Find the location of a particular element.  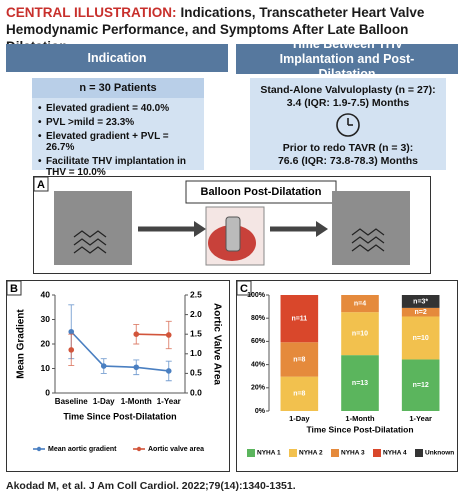

indication-item: Elevated gradient + PVL = 26.7% is located at coordinates (118, 142).